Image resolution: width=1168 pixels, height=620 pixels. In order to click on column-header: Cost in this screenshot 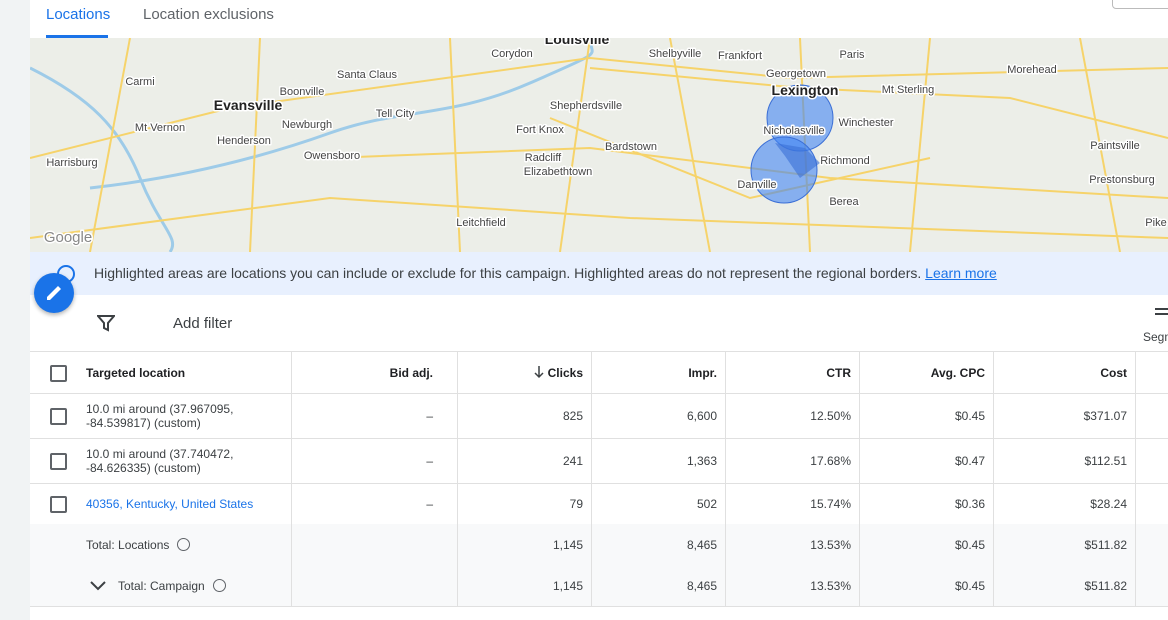, I will do `click(1113, 372)`.